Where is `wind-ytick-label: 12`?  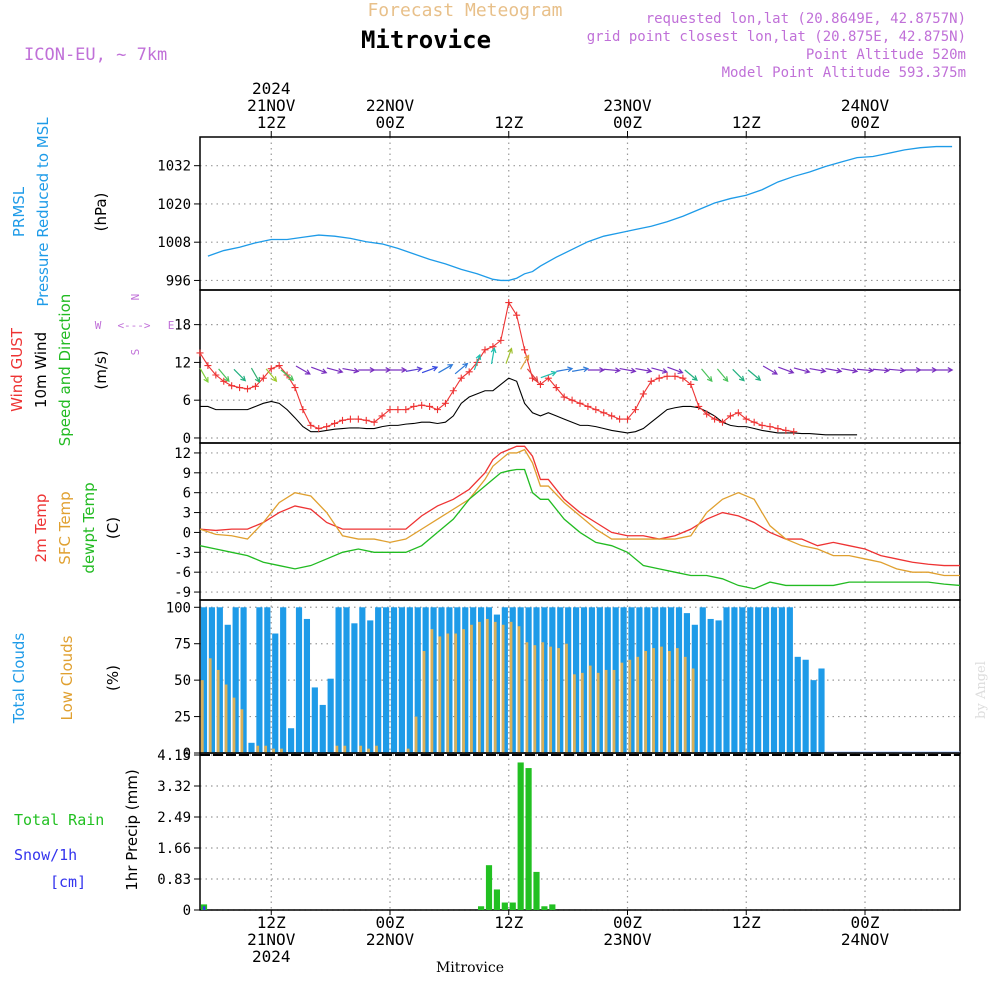
wind-ytick-label: 12 is located at coordinates (182, 363).